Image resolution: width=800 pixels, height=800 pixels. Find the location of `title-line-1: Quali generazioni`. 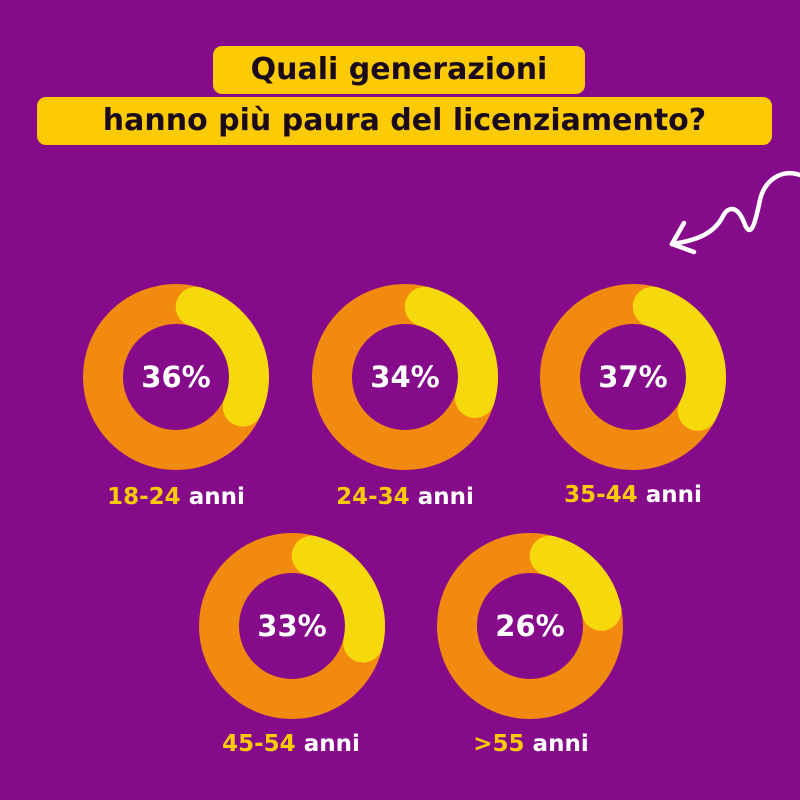

title-line-1: Quali generazioni is located at coordinates (399, 70).